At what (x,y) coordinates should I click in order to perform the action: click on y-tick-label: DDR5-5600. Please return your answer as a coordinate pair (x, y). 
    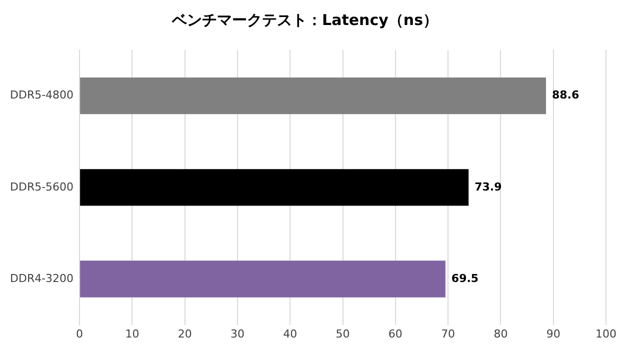
    Looking at the image, I should click on (42, 187).